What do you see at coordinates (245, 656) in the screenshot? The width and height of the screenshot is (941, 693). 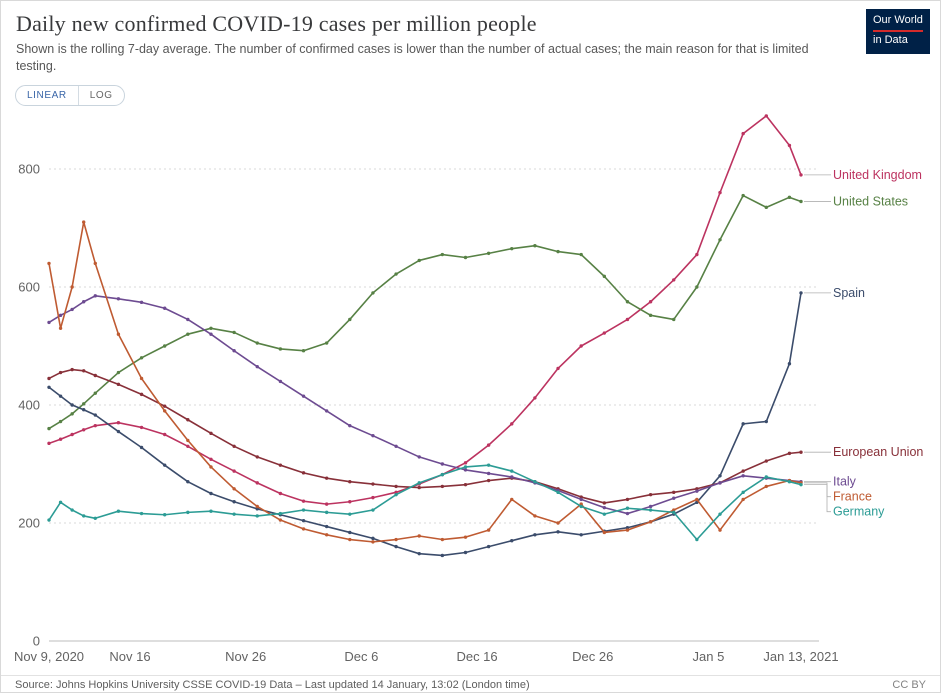 I see `x-tick-label: Nov 26` at bounding box center [245, 656].